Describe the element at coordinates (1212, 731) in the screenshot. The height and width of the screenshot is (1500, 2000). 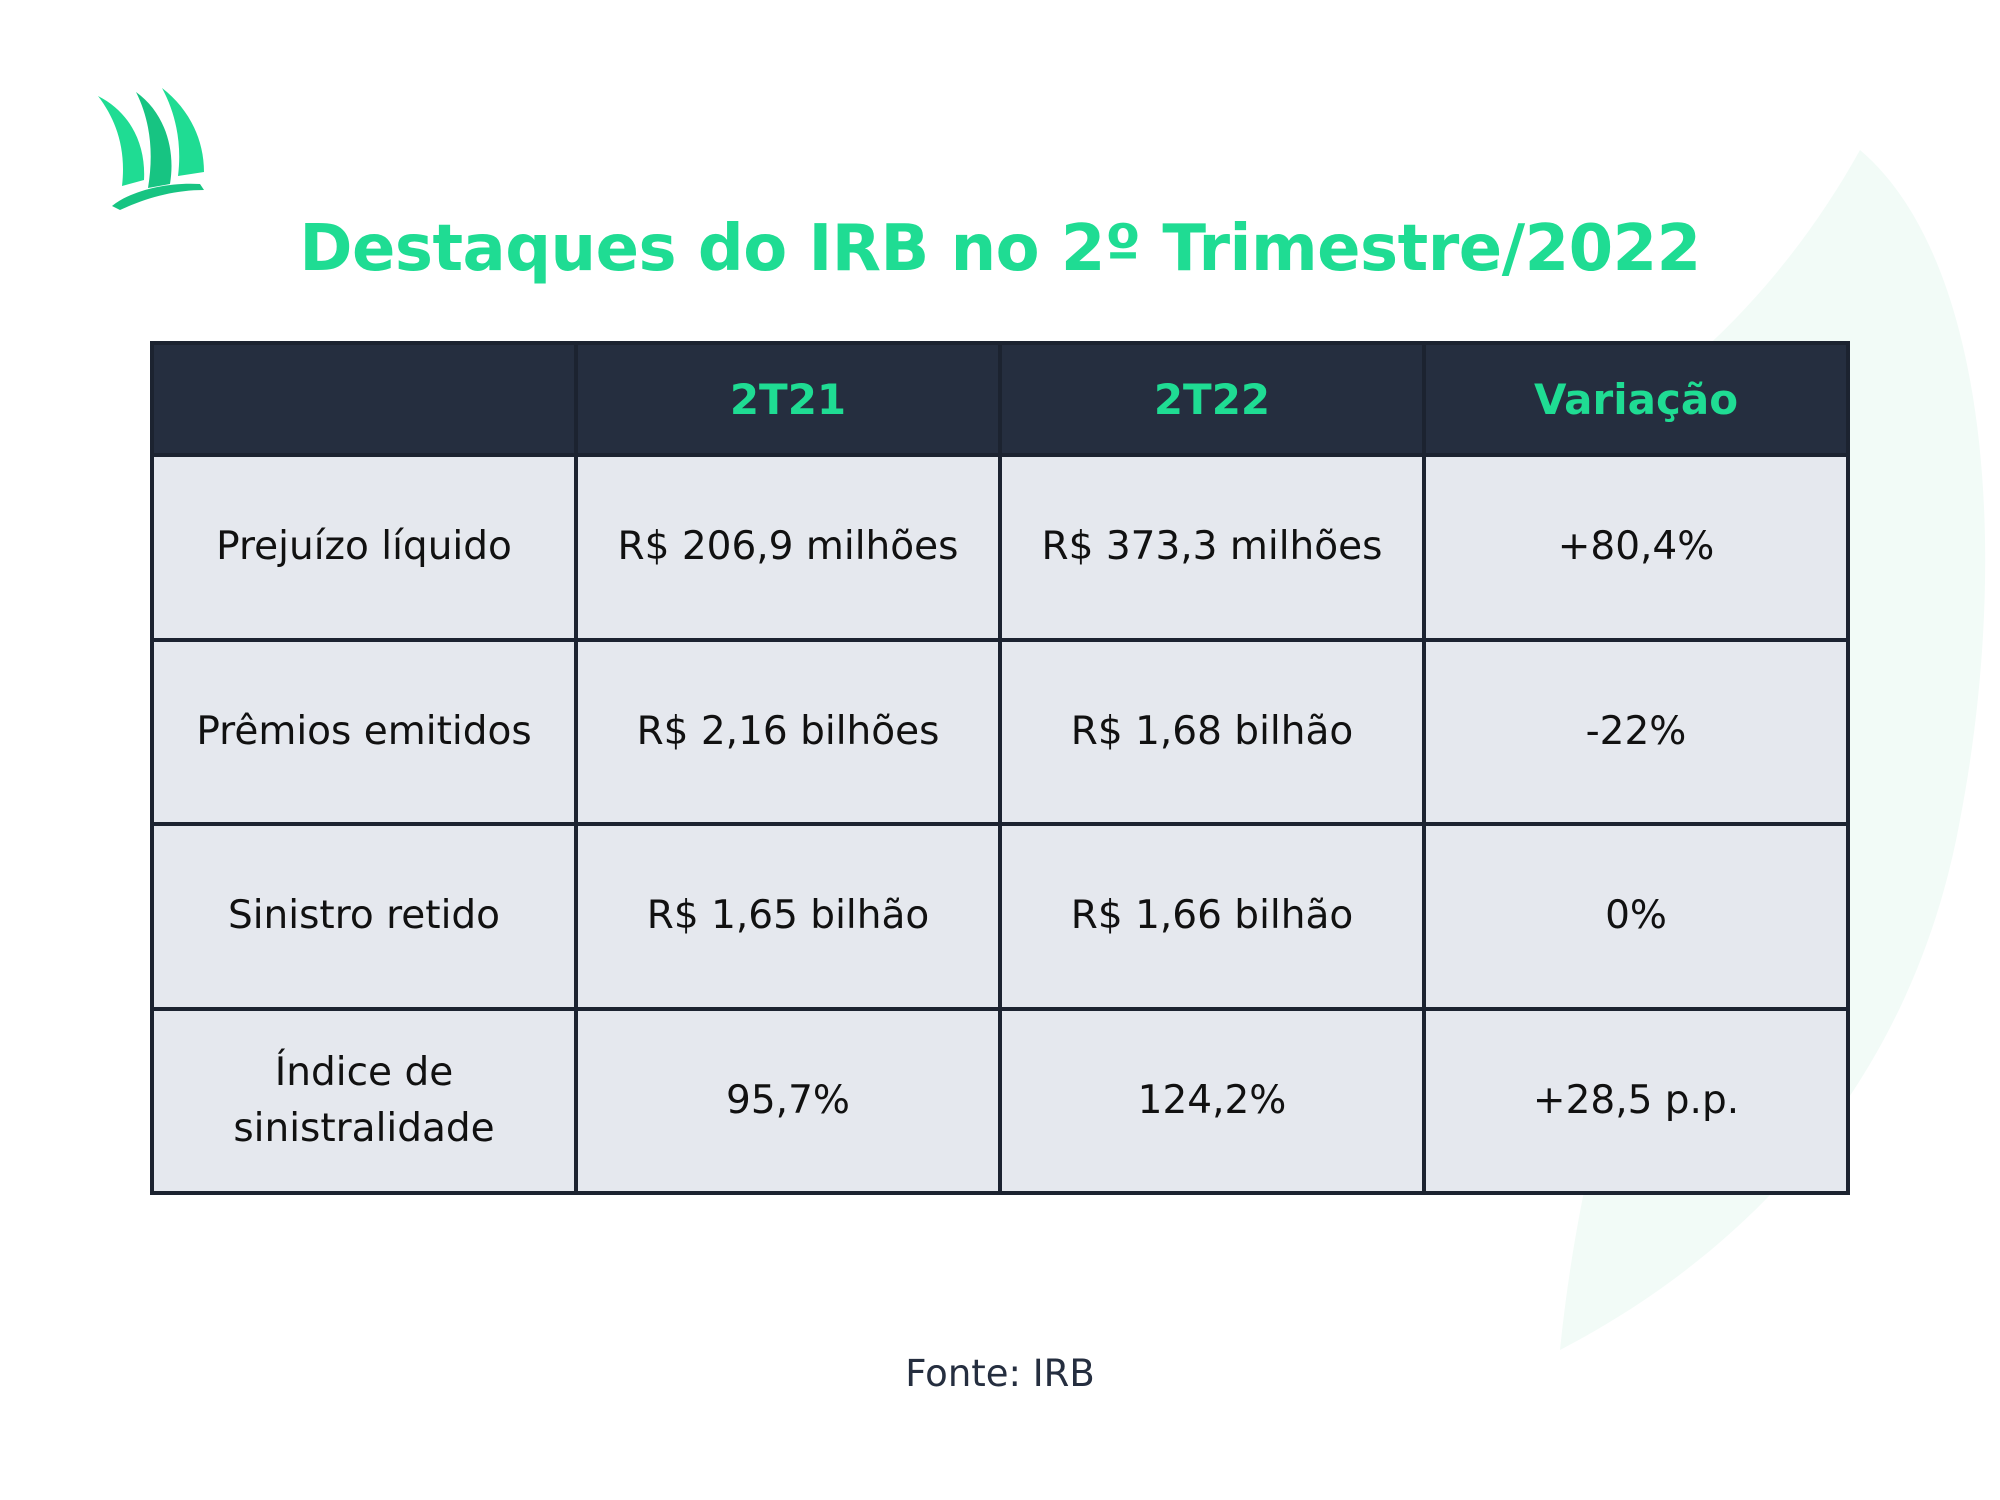
I see `cell-2t22: R$ 1,68 bilhão` at that location.